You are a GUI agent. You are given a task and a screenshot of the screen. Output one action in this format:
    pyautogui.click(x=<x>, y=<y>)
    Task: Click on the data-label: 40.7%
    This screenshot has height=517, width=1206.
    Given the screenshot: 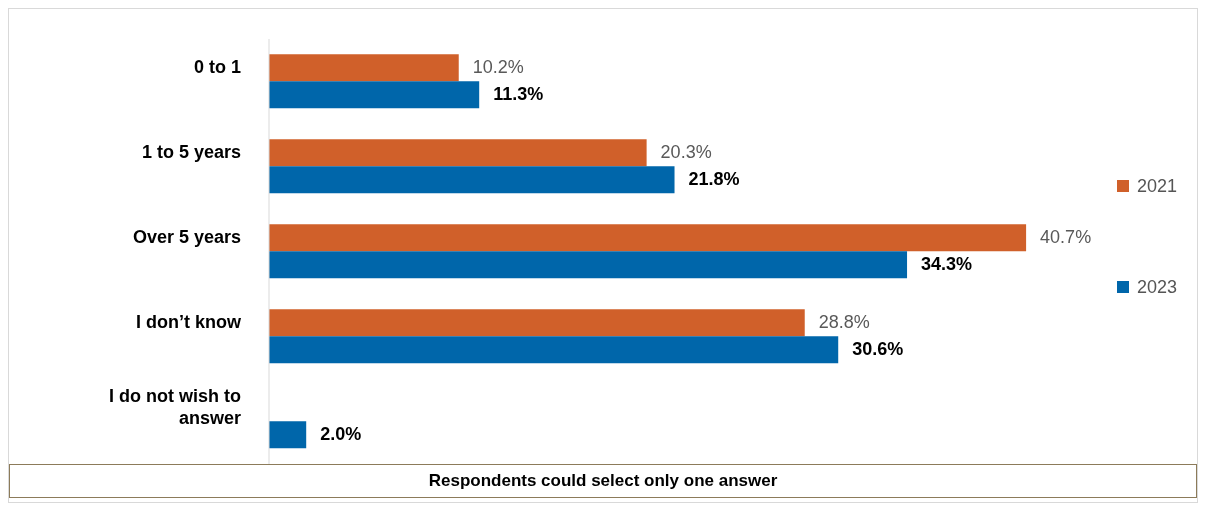 What is the action you would take?
    pyautogui.click(x=1066, y=236)
    